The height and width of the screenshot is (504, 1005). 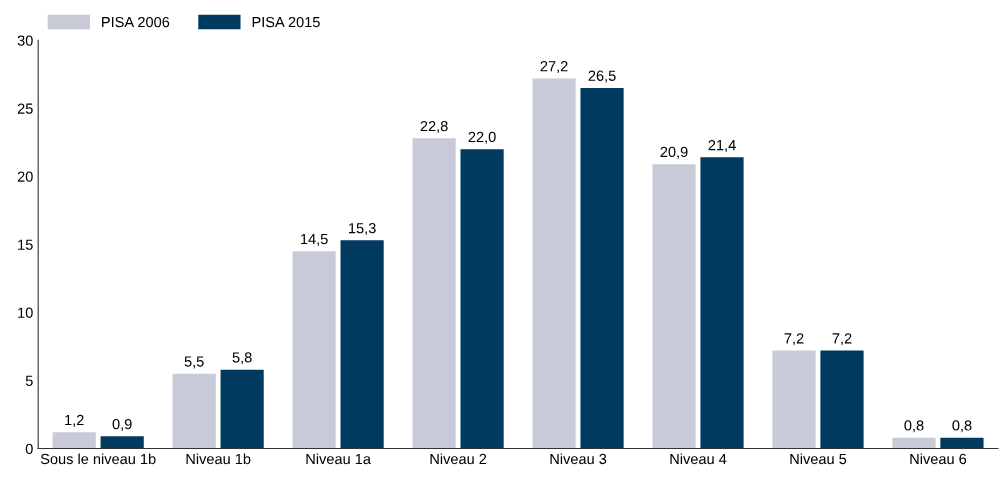 I want to click on data-label: 27,2, so click(x=554, y=67).